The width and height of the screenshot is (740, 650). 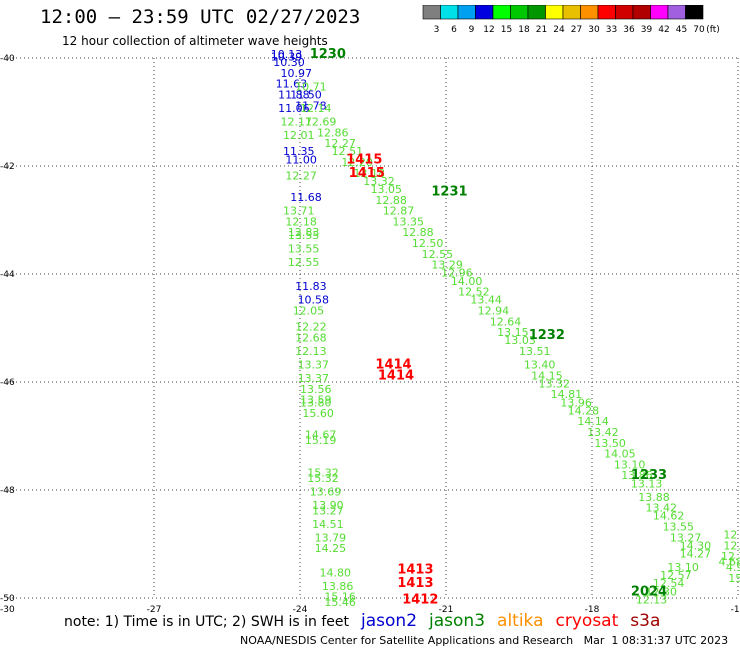 What do you see at coordinates (494, 311) in the screenshot?
I see `wave-height-value: 12.94` at bounding box center [494, 311].